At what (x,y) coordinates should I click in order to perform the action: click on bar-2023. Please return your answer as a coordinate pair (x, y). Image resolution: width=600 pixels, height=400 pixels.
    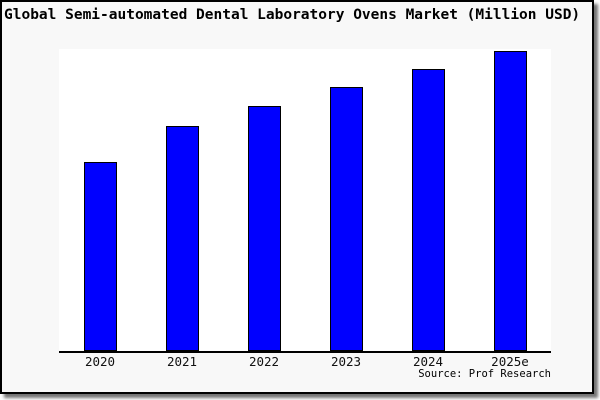
    Looking at the image, I should click on (346, 218).